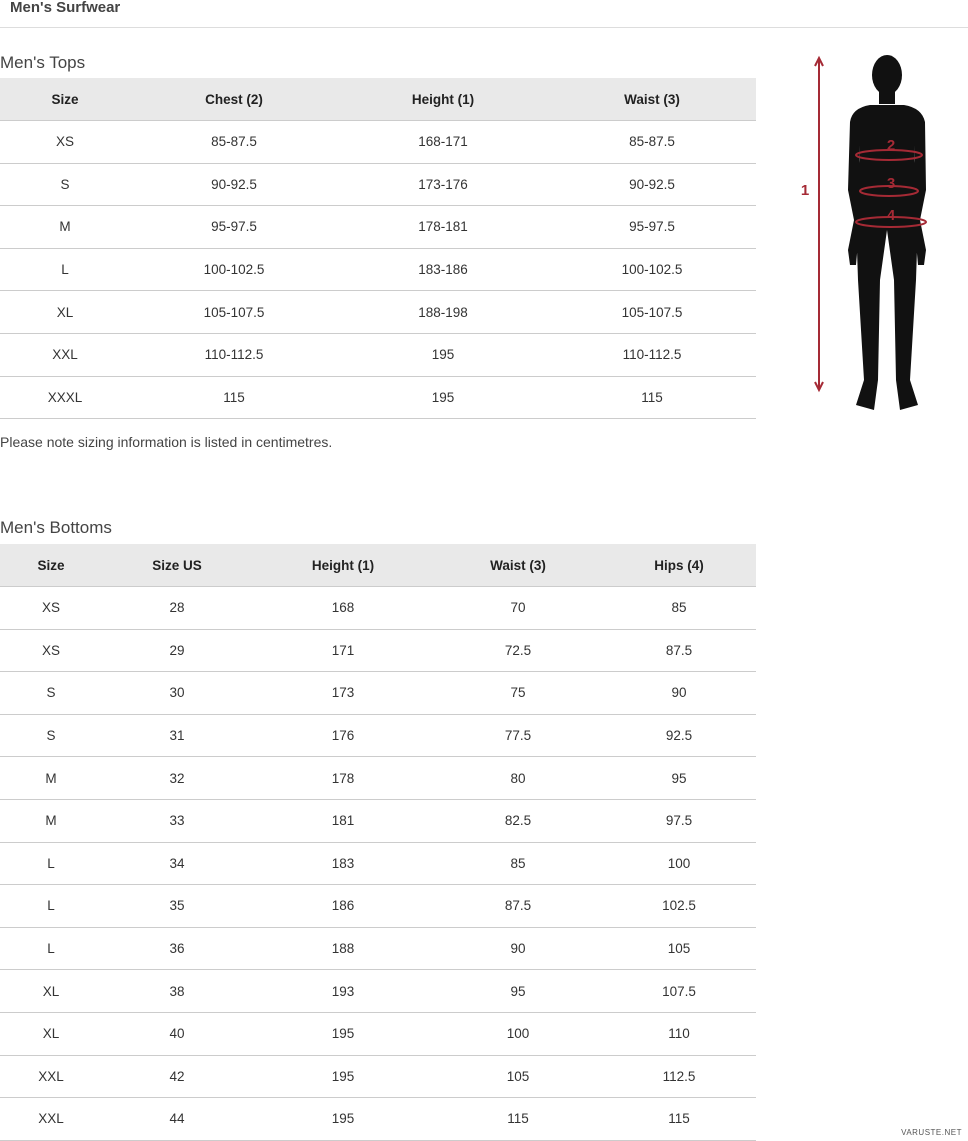 The width and height of the screenshot is (968, 1141). Describe the element at coordinates (891, 183) in the screenshot. I see `figure-label: 3` at that location.